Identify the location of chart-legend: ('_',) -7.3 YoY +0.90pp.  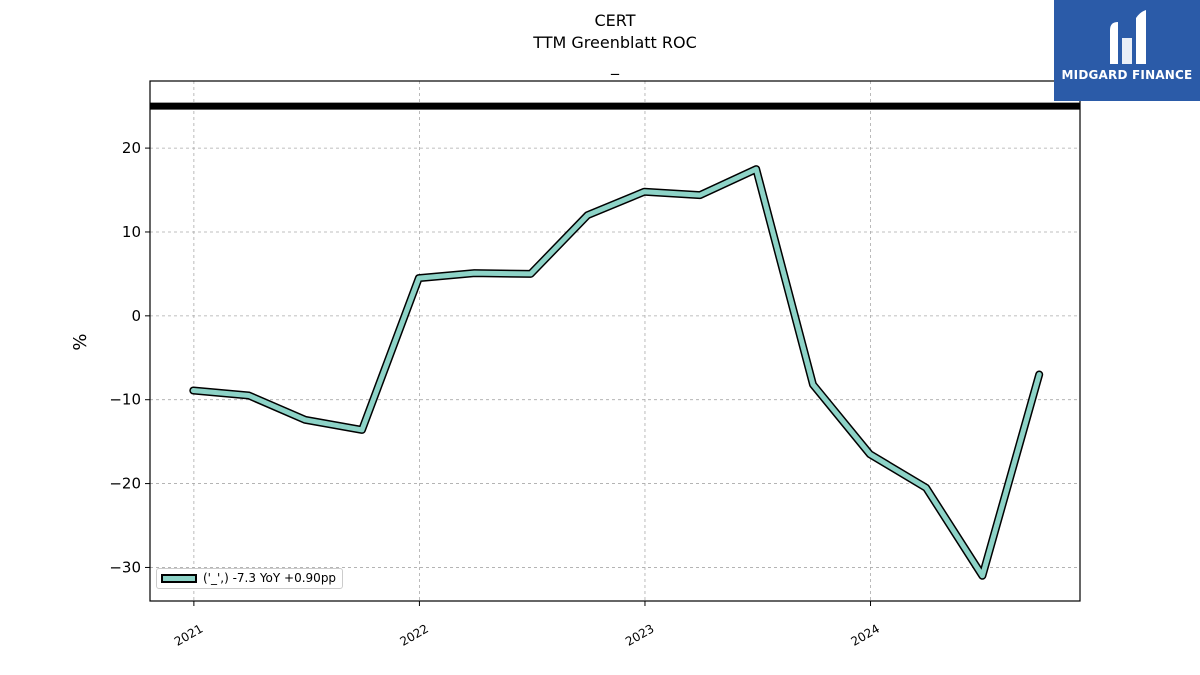
(250, 578).